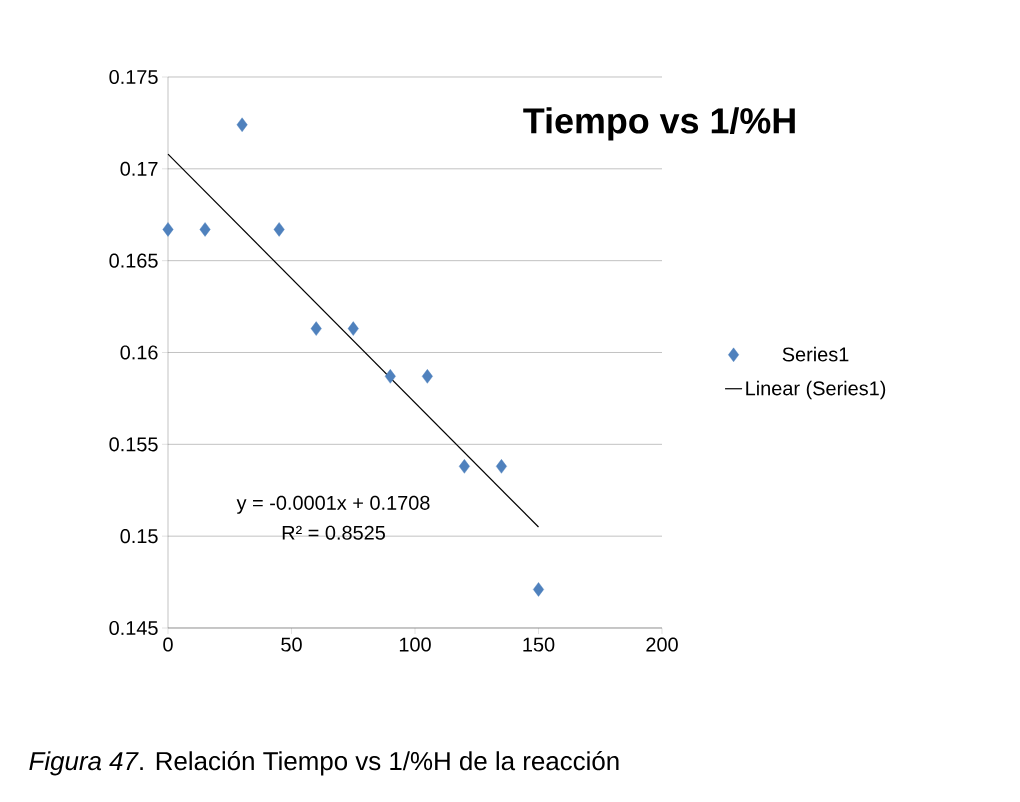 Image resolution: width=1020 pixels, height=802 pixels. Describe the element at coordinates (168, 644) in the screenshot. I see `x-tick-label: 0` at that location.